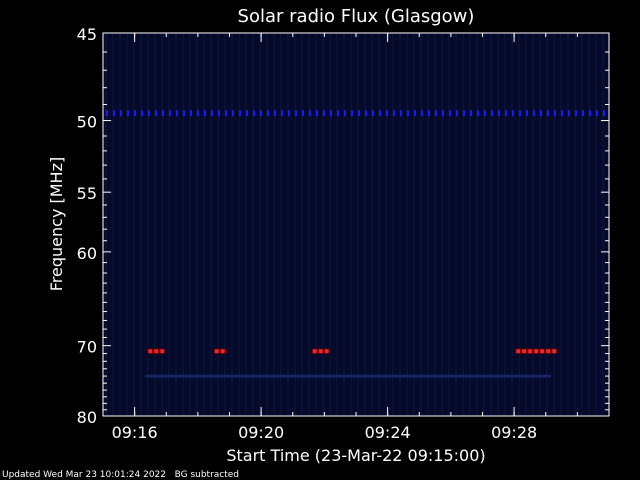 Image resolution: width=640 pixels, height=480 pixels. I want to click on x-tick-label: 09:20, so click(261, 432).